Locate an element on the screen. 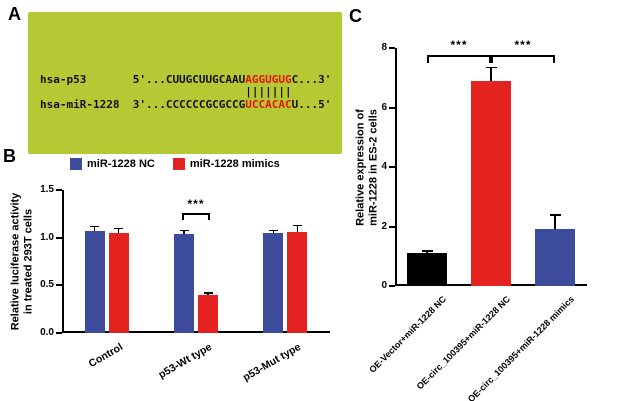 The height and width of the screenshot is (401, 638). sequence-name-p53: hsa-p53 is located at coordinates (63, 79).